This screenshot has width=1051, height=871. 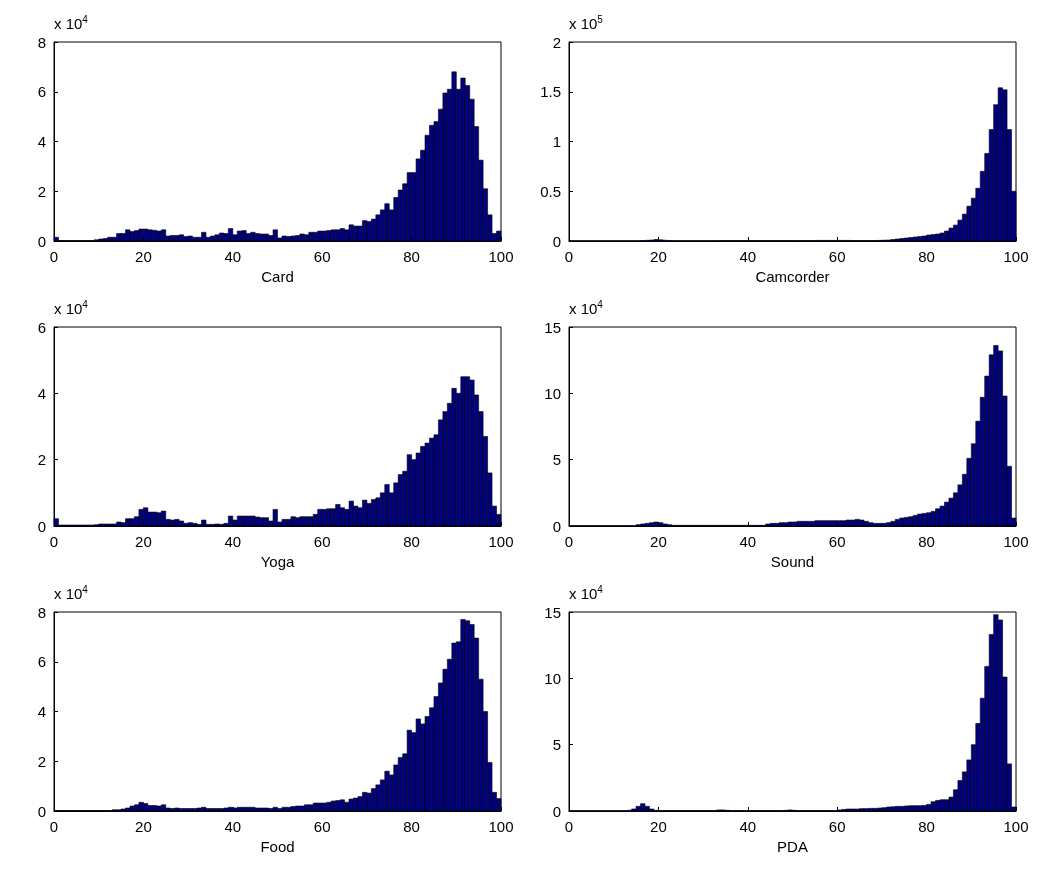 I want to click on x-axis-title: Food, so click(x=277, y=846).